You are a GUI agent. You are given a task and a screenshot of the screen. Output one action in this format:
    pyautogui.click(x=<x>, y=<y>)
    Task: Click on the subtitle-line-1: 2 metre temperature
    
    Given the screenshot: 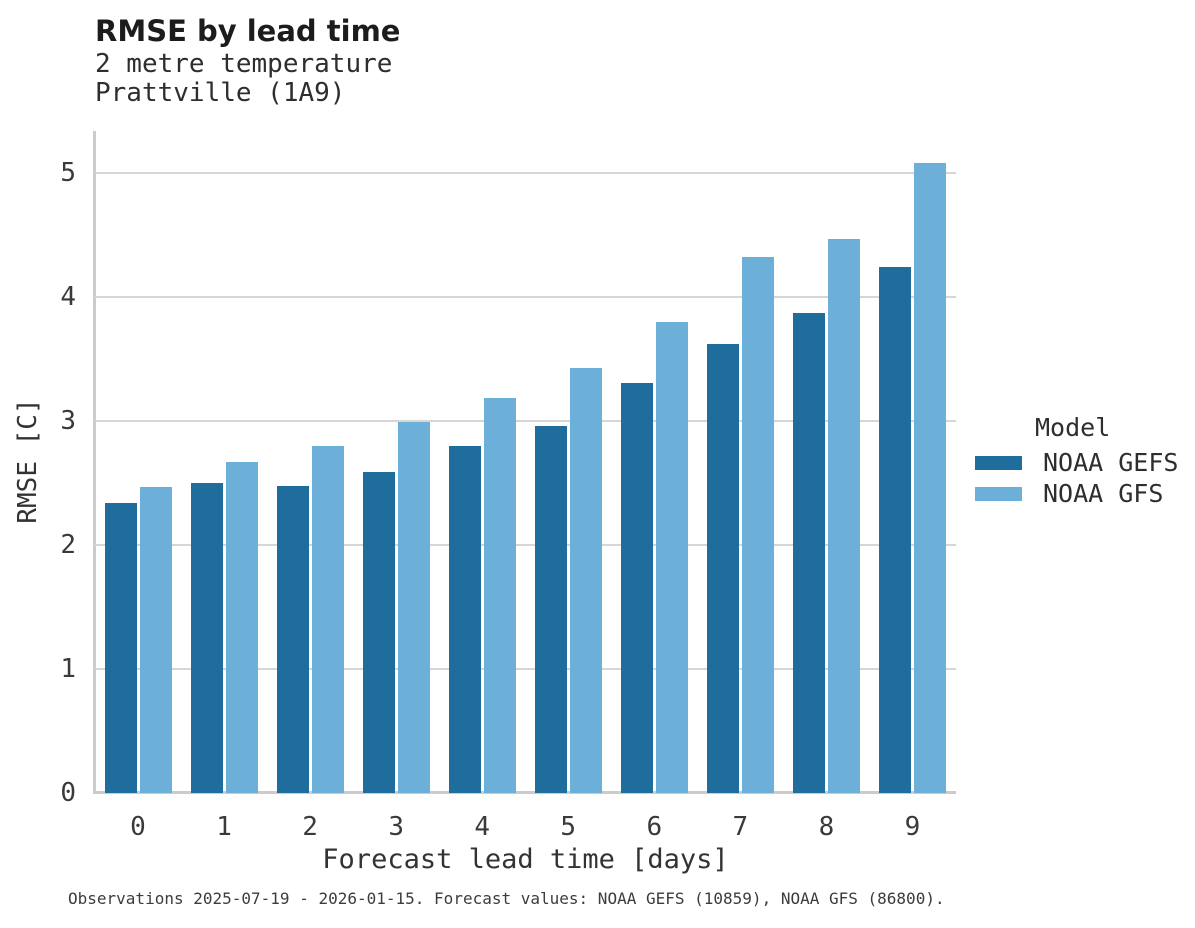 What is the action you would take?
    pyautogui.click(x=244, y=64)
    